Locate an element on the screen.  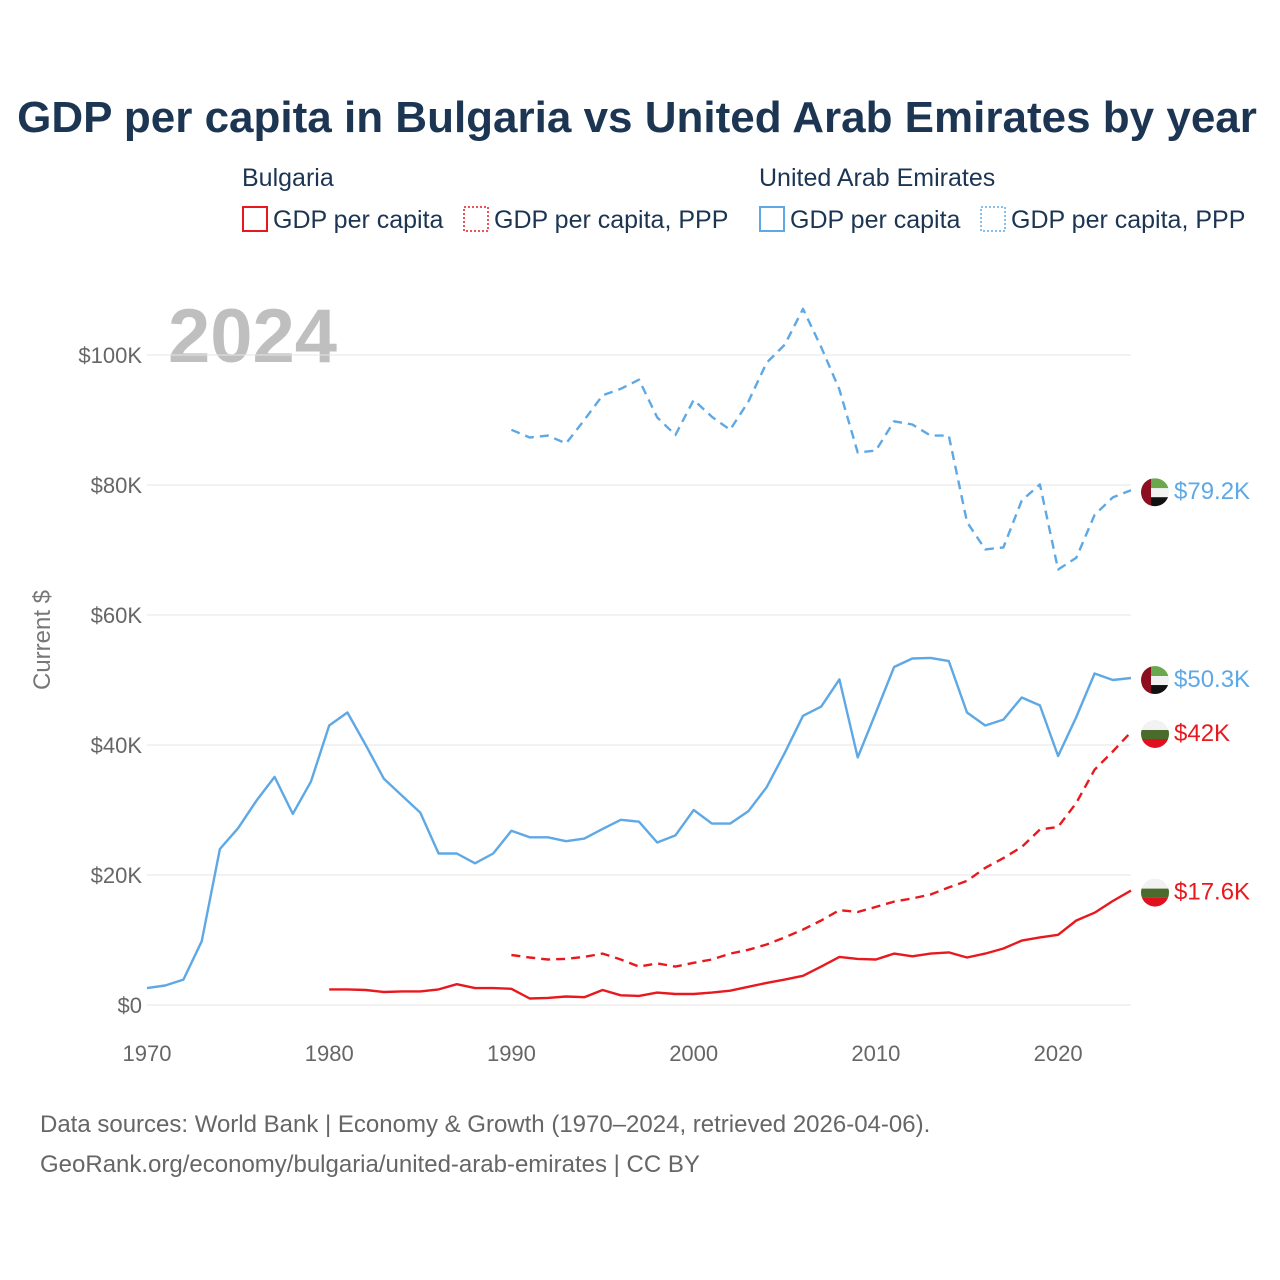
y-tick-label: $0 is located at coordinates (130, 1005).